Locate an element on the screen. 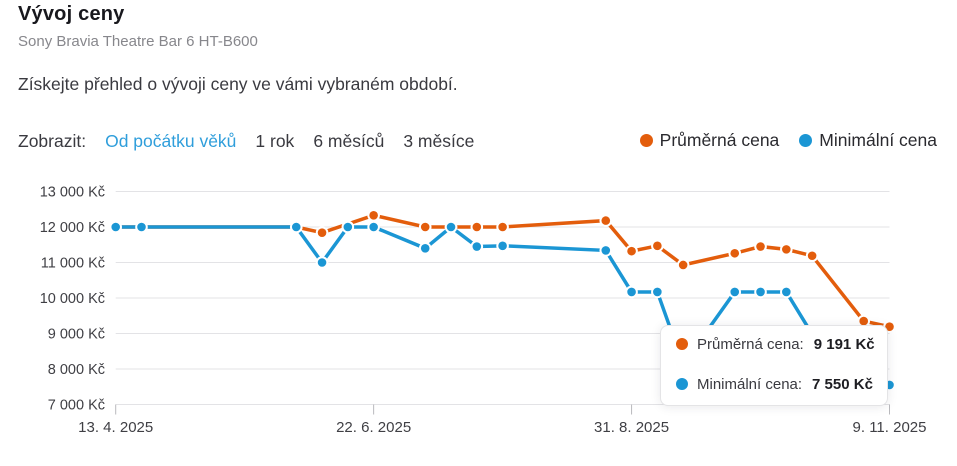  x-axis-label: 31. 8. 2025 is located at coordinates (631, 427).